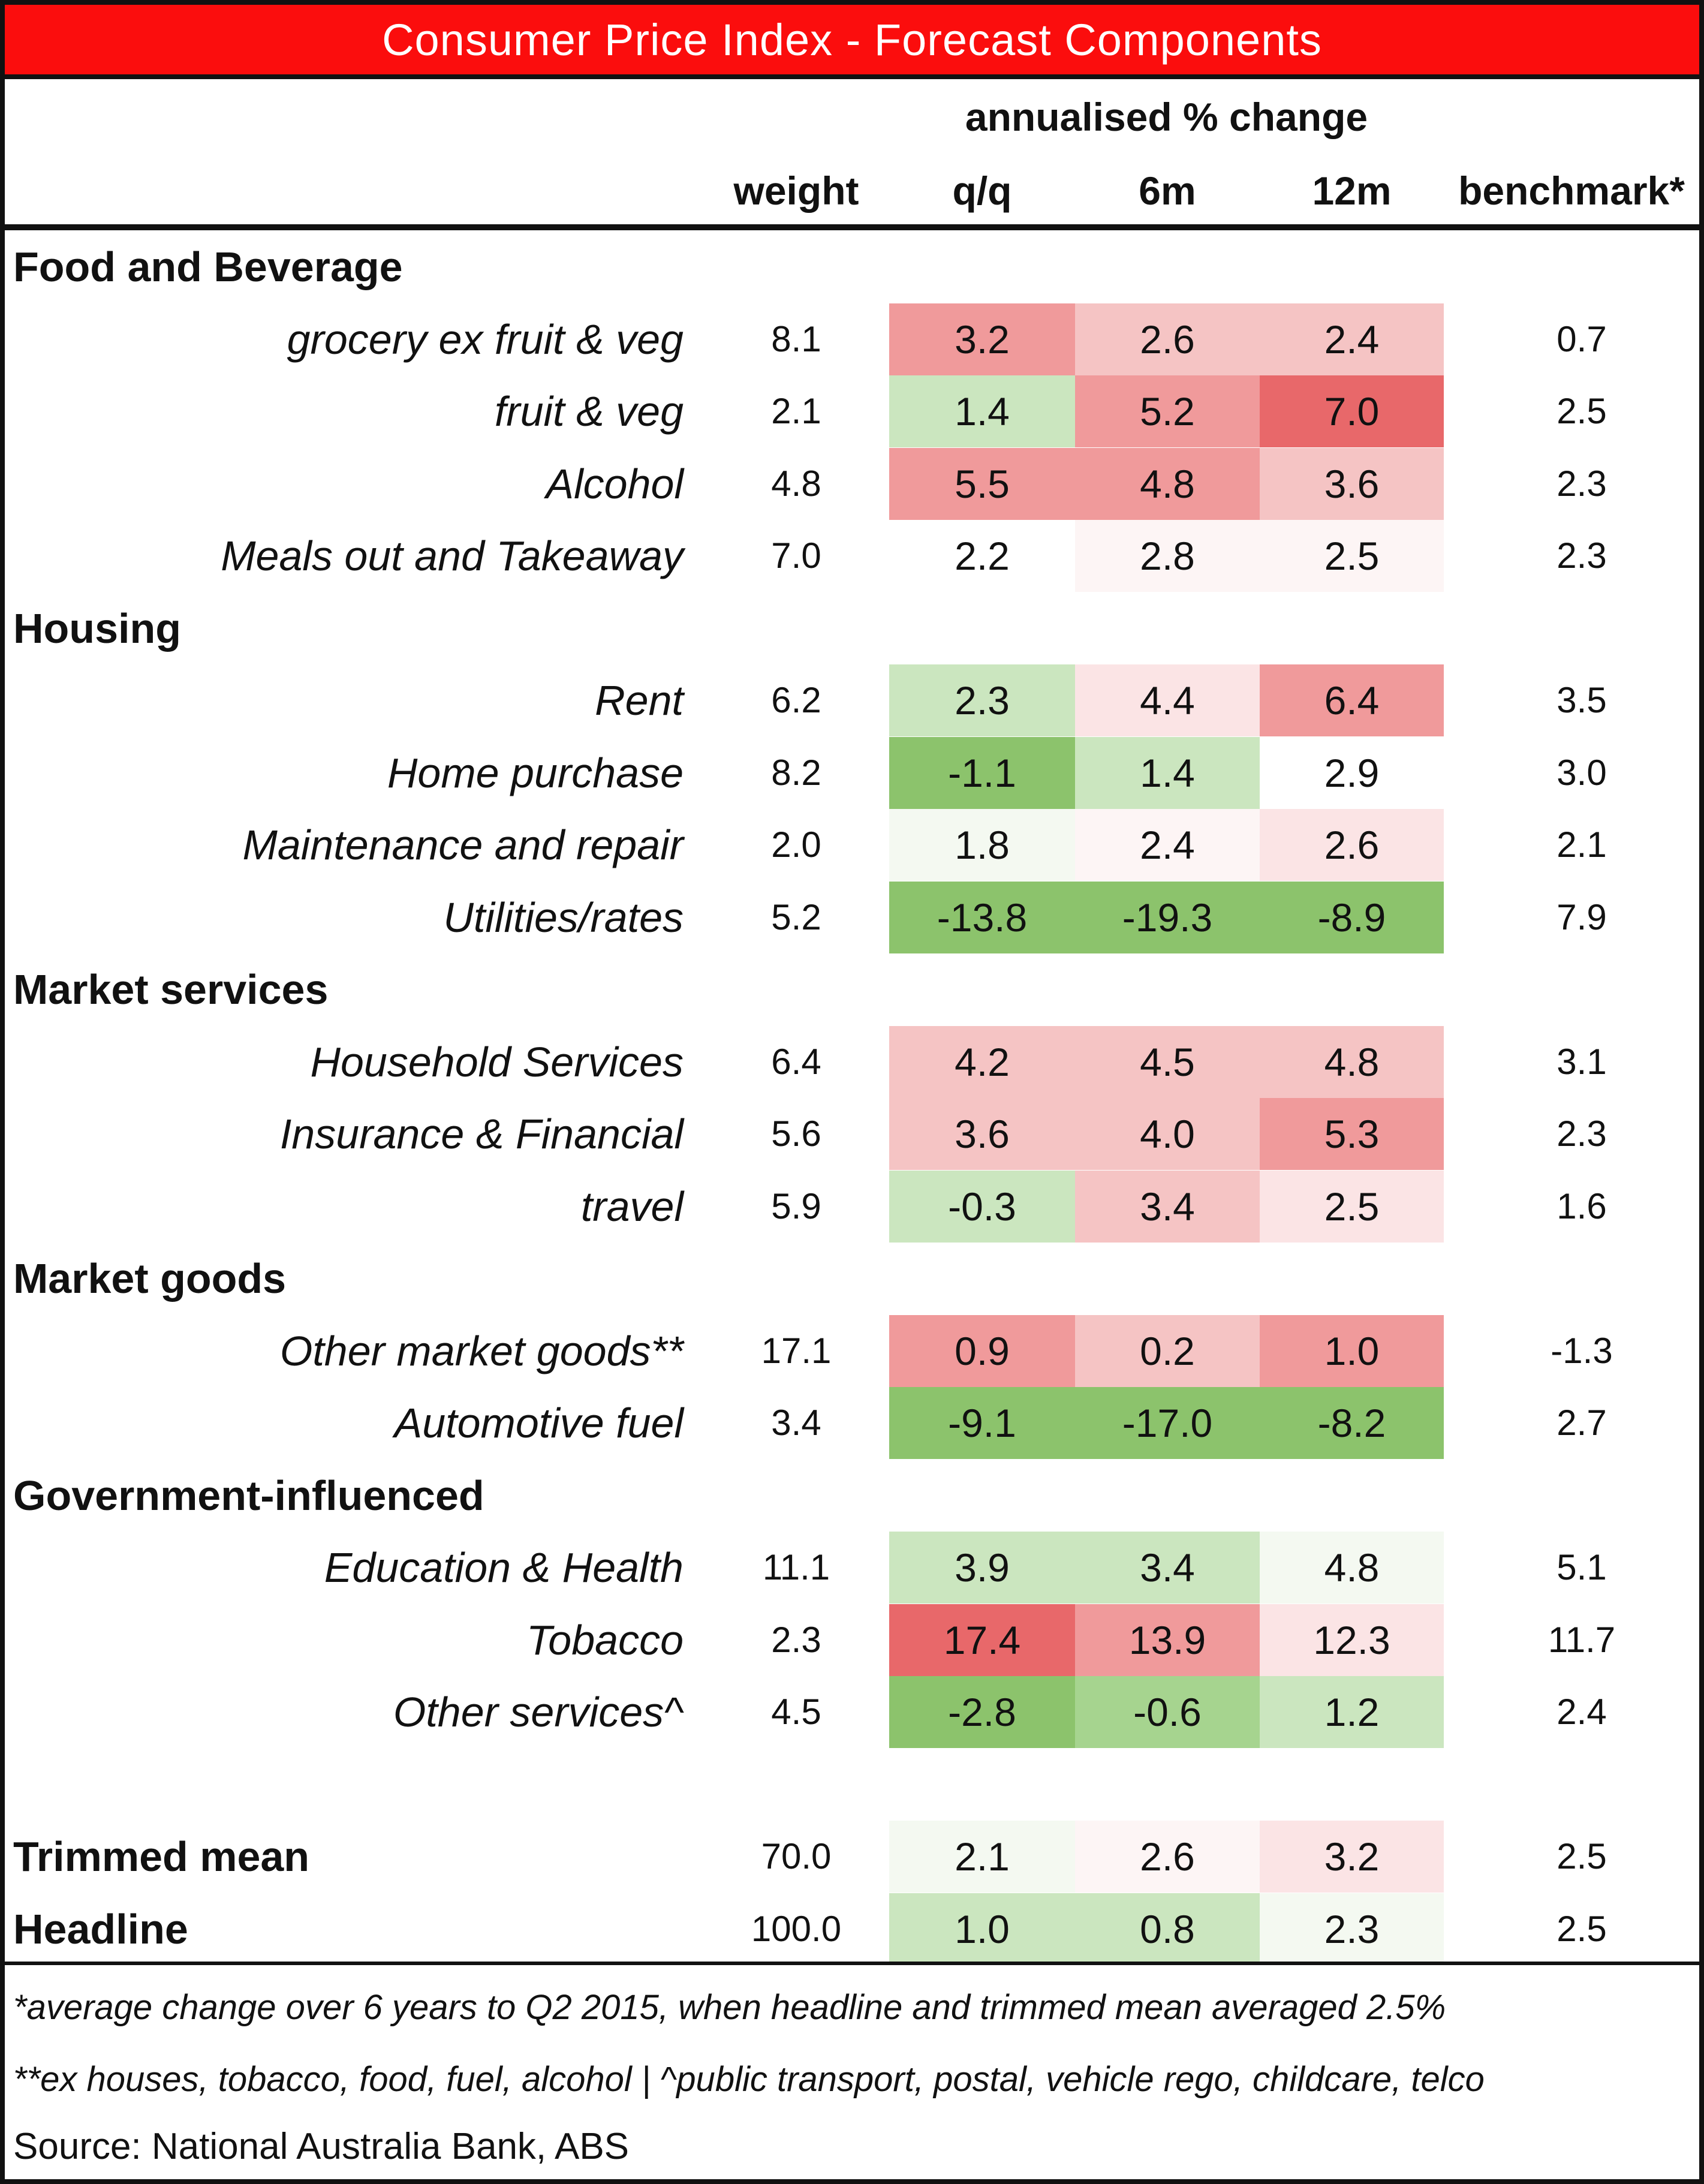 This screenshot has width=1704, height=2184. I want to click on qq-cell: -0.3, so click(982, 1206).